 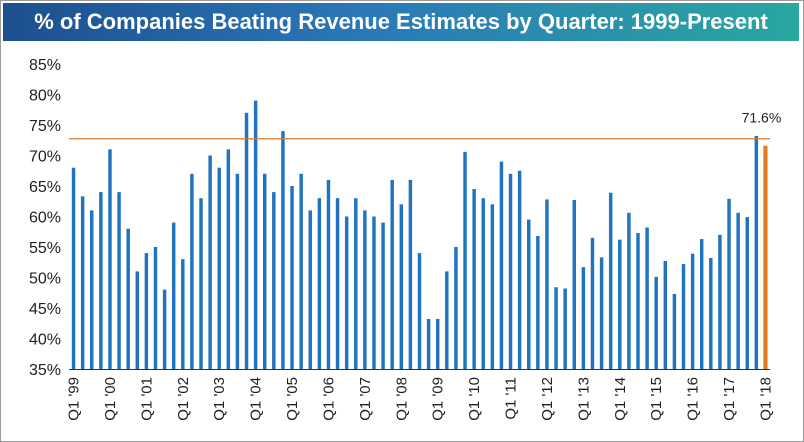 What do you see at coordinates (762, 118) in the screenshot?
I see `reference-line-label: 71.6%` at bounding box center [762, 118].